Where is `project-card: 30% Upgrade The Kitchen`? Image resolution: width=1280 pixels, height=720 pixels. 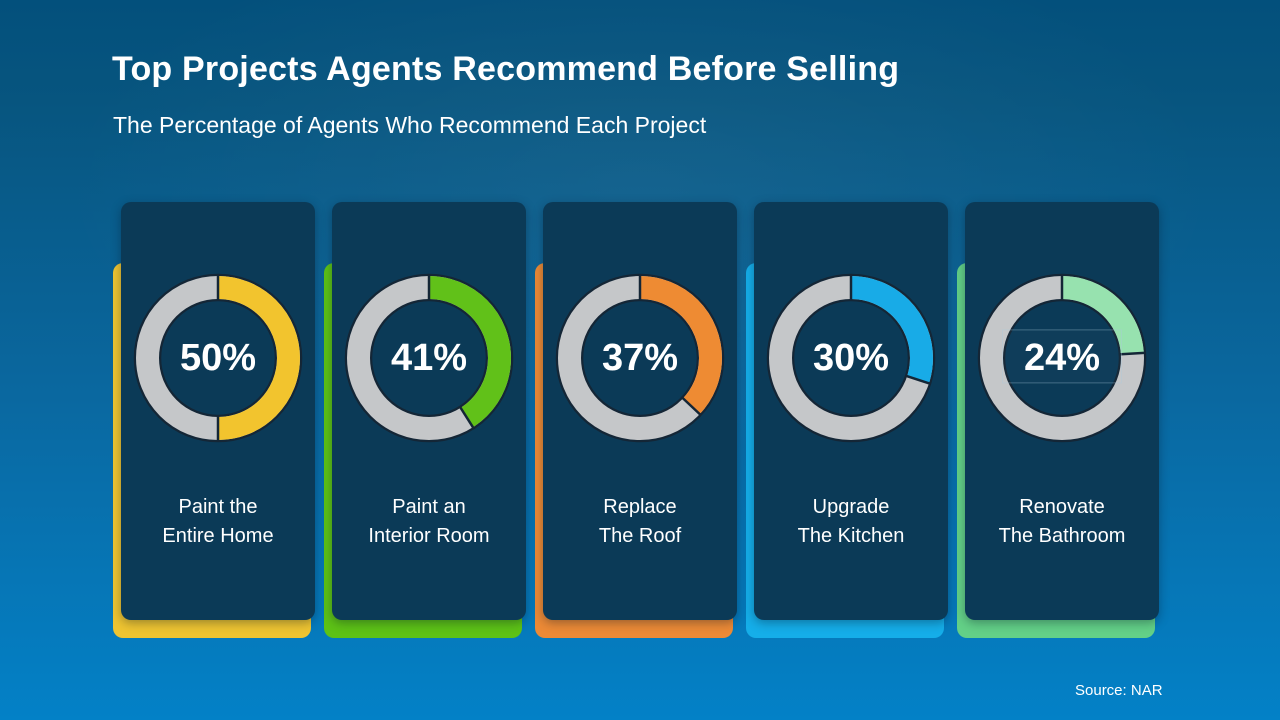 project-card: 30% Upgrade The Kitchen is located at coordinates (847, 420).